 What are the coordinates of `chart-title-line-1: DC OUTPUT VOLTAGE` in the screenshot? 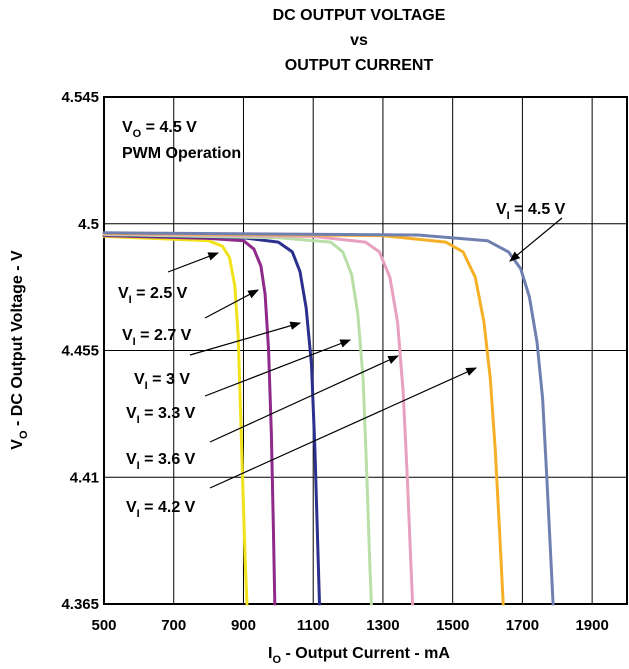 It's located at (359, 15).